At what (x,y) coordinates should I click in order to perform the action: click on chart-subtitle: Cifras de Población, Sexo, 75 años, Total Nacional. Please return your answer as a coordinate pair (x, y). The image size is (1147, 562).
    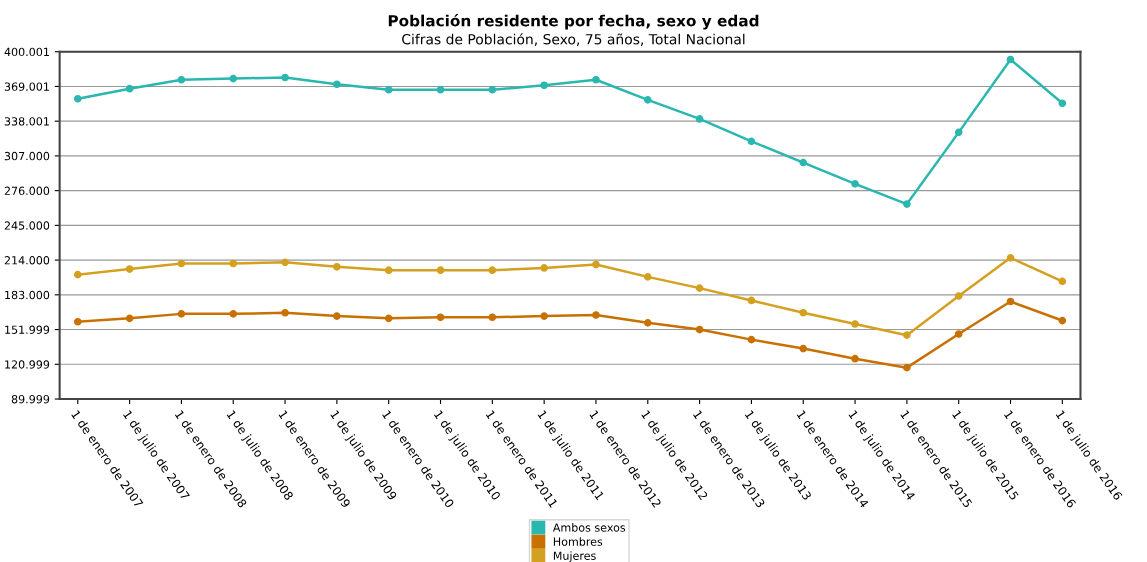
    Looking at the image, I should click on (573, 39).